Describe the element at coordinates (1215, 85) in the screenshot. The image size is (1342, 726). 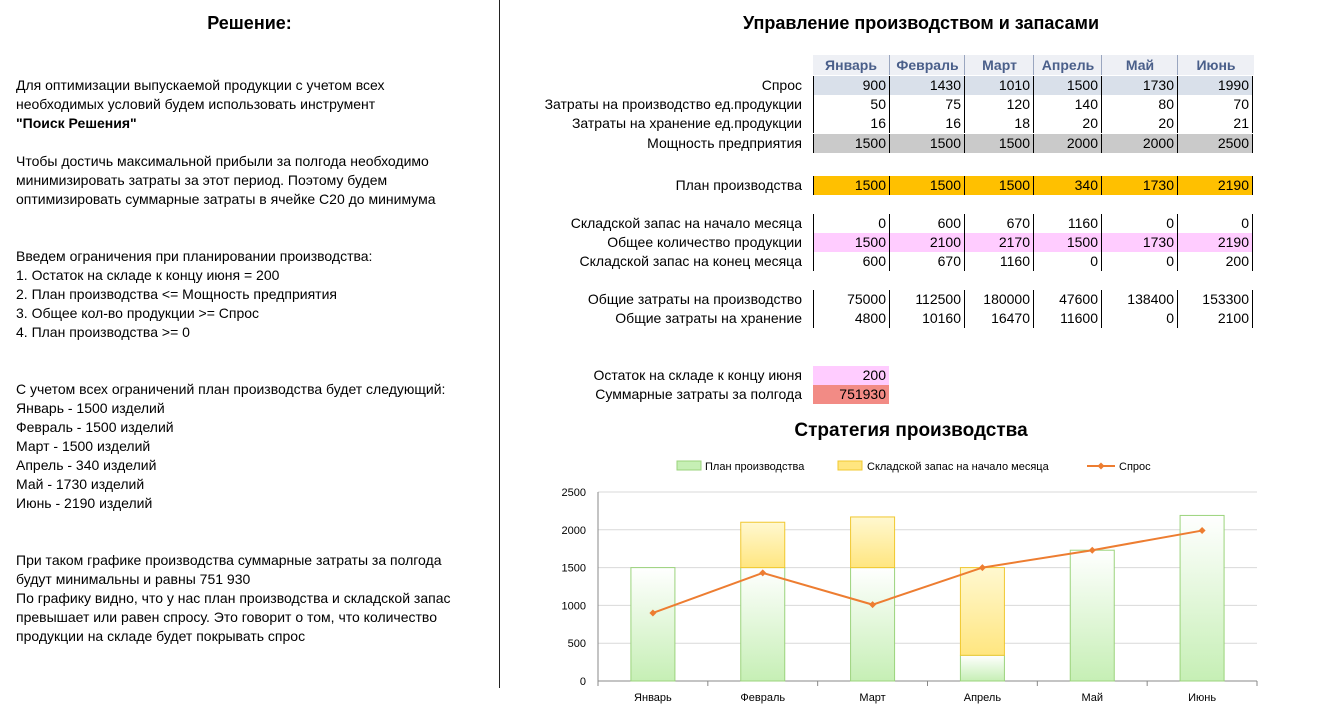
I see `table-cell: 1990` at that location.